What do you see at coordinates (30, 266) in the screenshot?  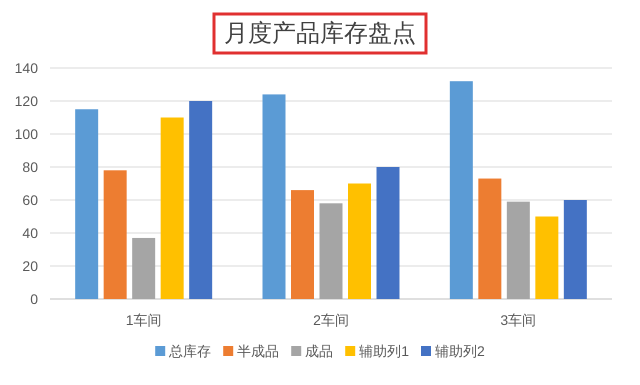 I see `y-tick-label: 20` at bounding box center [30, 266].